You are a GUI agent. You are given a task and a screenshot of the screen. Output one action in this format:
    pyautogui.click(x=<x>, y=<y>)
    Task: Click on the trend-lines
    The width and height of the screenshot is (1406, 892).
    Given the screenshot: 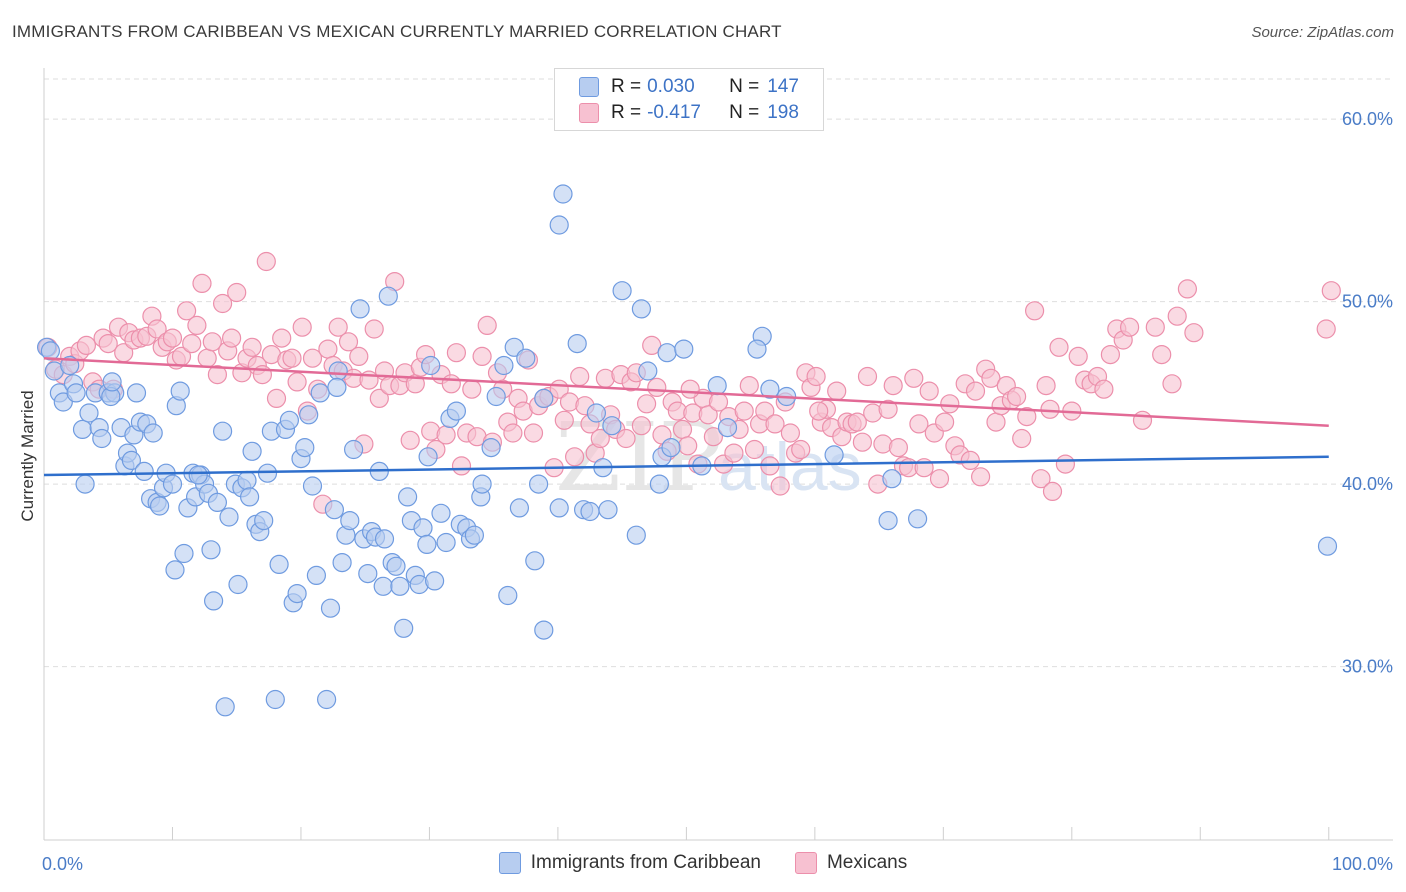 What is the action you would take?
    pyautogui.click(x=686, y=416)
    